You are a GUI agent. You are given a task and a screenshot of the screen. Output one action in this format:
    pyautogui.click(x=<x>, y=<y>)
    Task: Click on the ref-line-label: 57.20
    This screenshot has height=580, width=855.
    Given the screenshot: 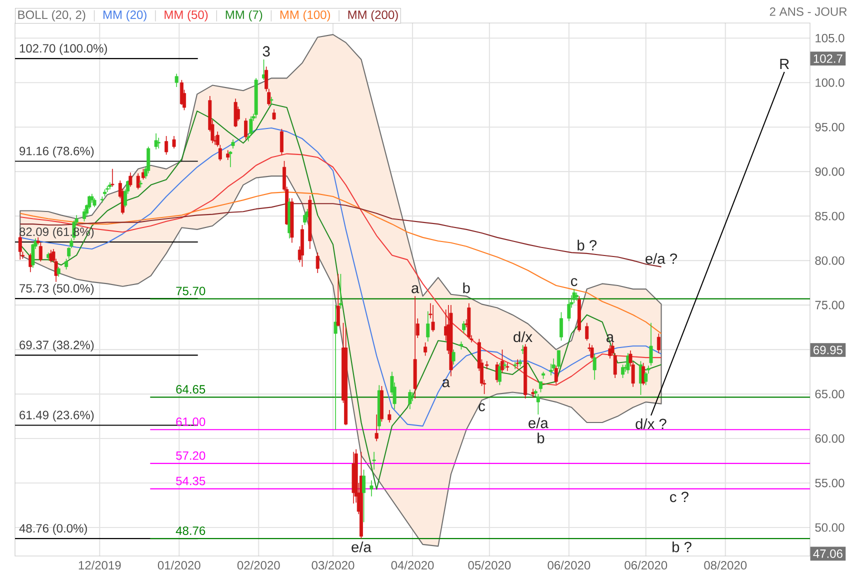 What is the action you would take?
    pyautogui.click(x=191, y=455)
    